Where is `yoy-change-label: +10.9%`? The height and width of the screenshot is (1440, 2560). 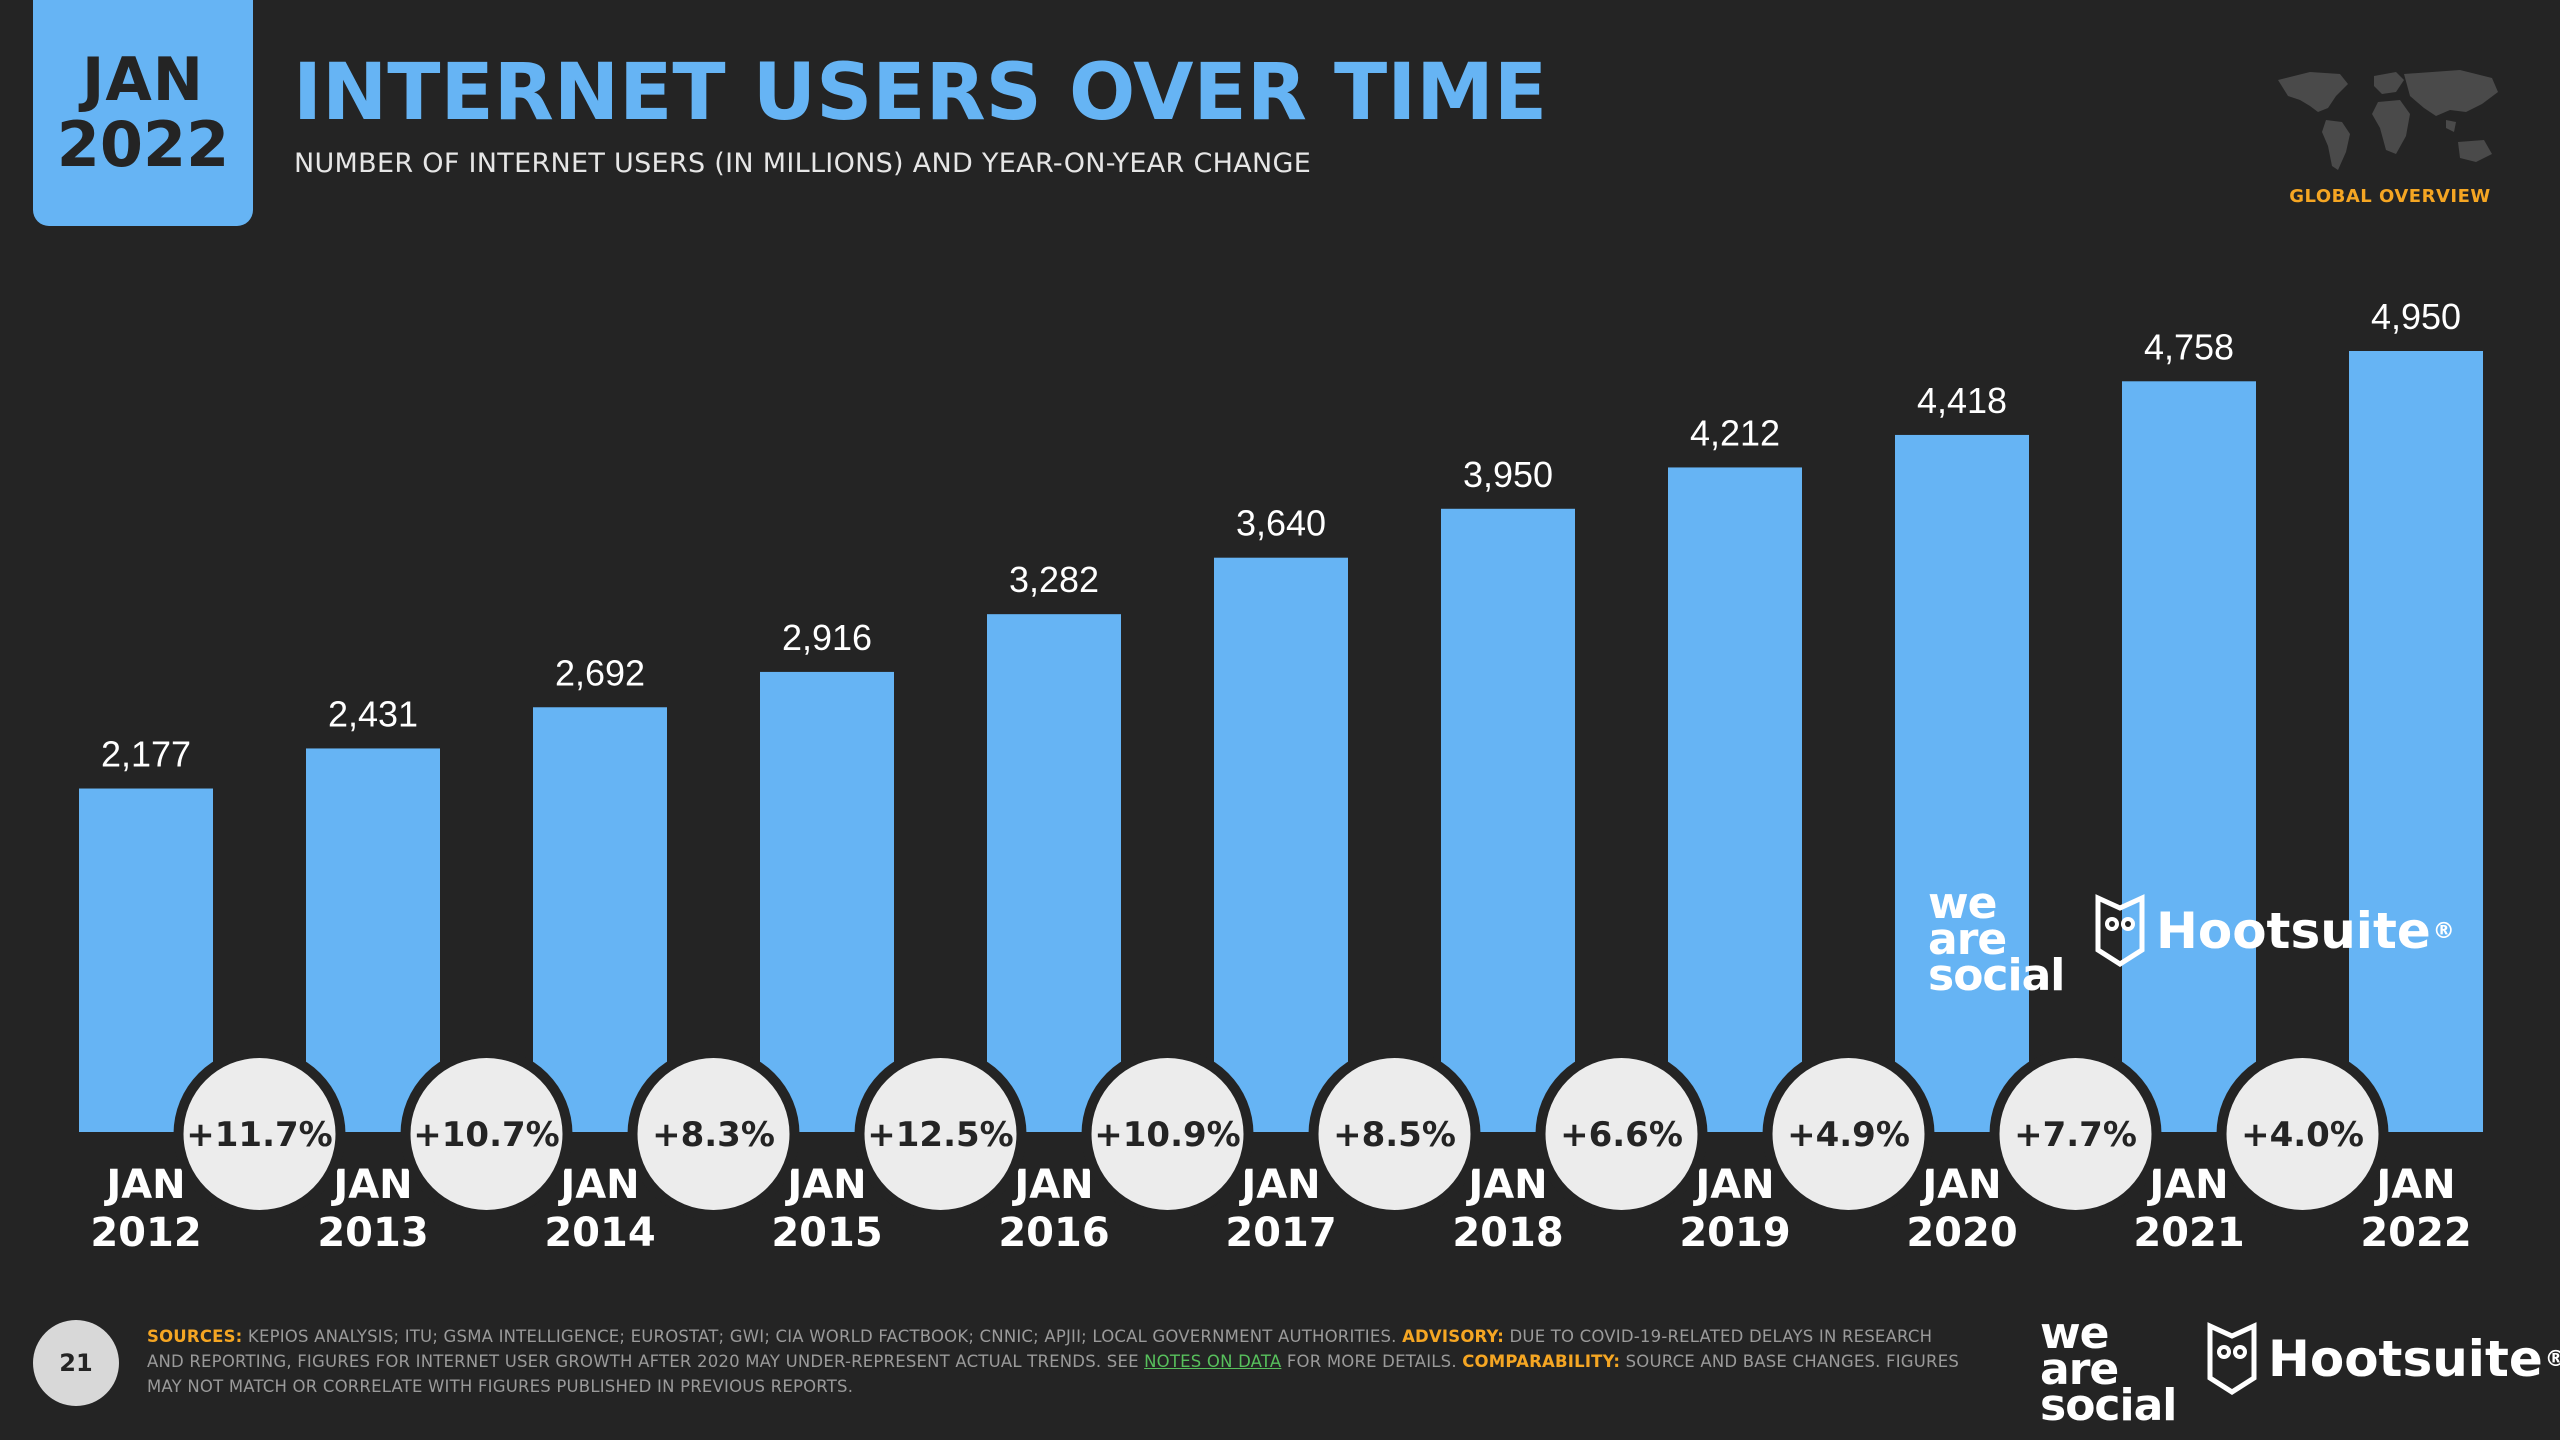 yoy-change-label: +10.9% is located at coordinates (1167, 1135).